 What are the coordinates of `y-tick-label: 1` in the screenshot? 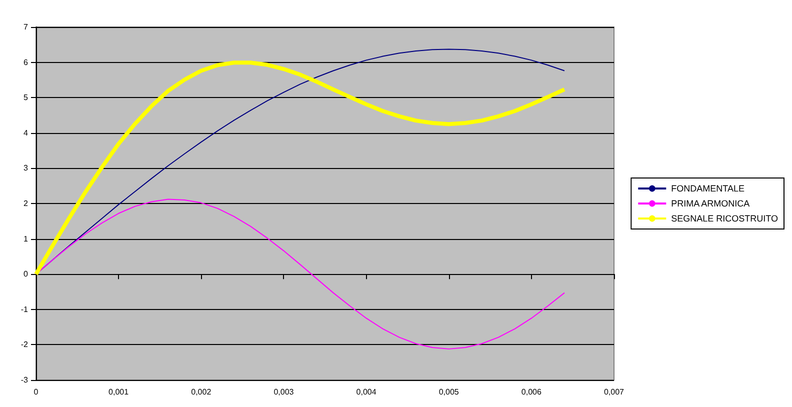 It's located at (26, 239).